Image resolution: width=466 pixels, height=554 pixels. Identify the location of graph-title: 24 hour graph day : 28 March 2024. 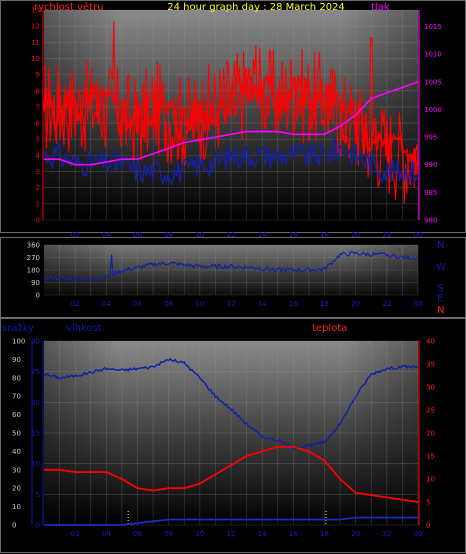
(256, 7).